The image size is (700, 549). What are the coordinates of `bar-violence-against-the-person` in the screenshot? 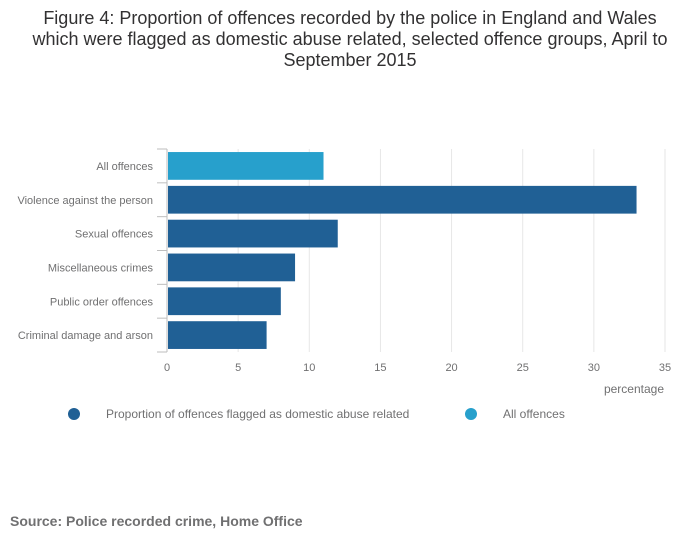 It's located at (402, 199).